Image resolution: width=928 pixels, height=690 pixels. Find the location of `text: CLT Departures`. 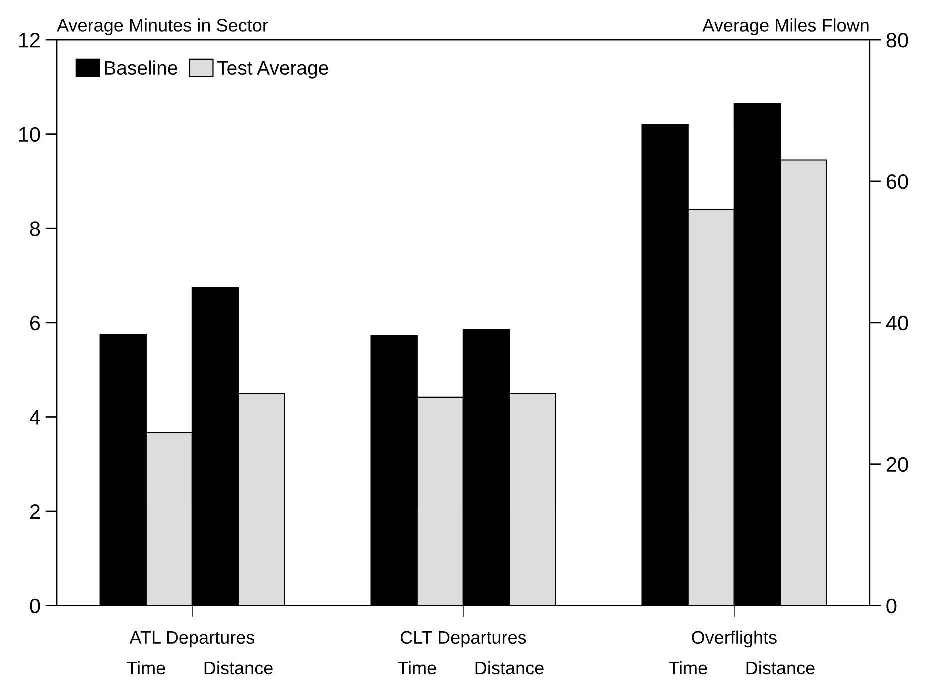

text: CLT Departures is located at coordinates (463, 639).